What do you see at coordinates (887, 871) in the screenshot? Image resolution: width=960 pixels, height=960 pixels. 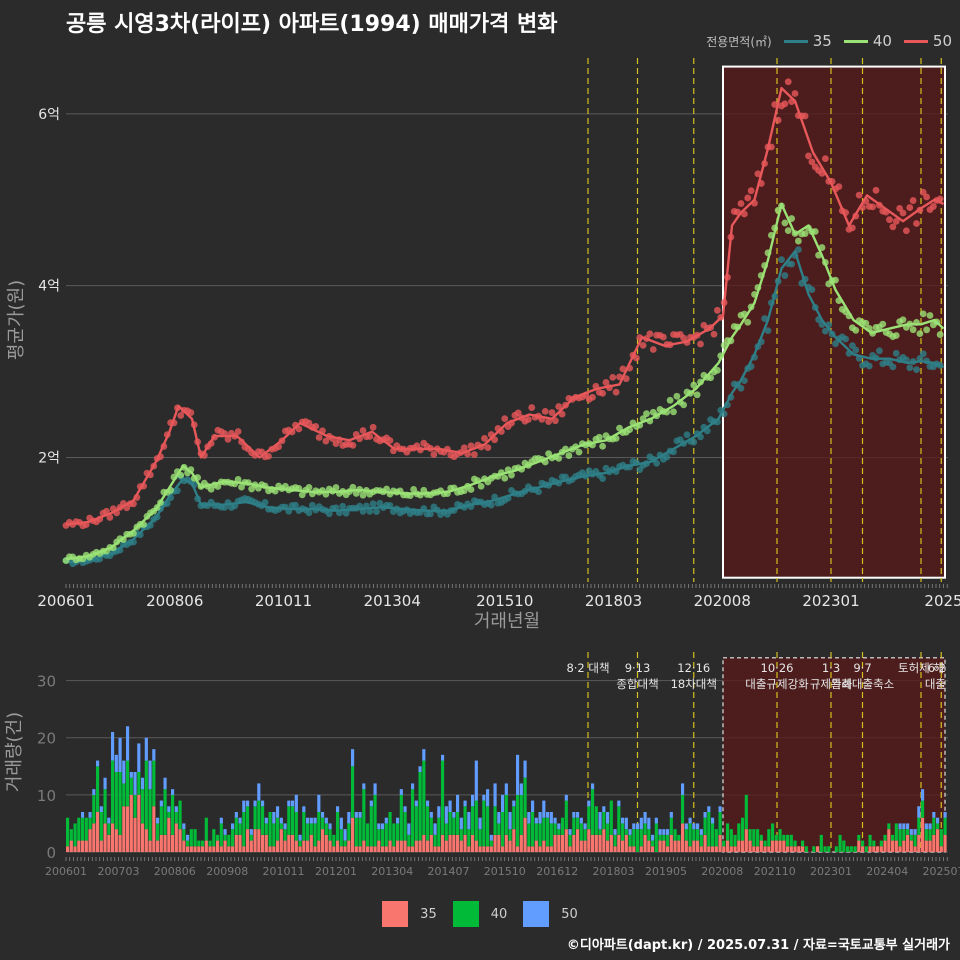 I see `x-tick-label-bottom: 202404` at bounding box center [887, 871].